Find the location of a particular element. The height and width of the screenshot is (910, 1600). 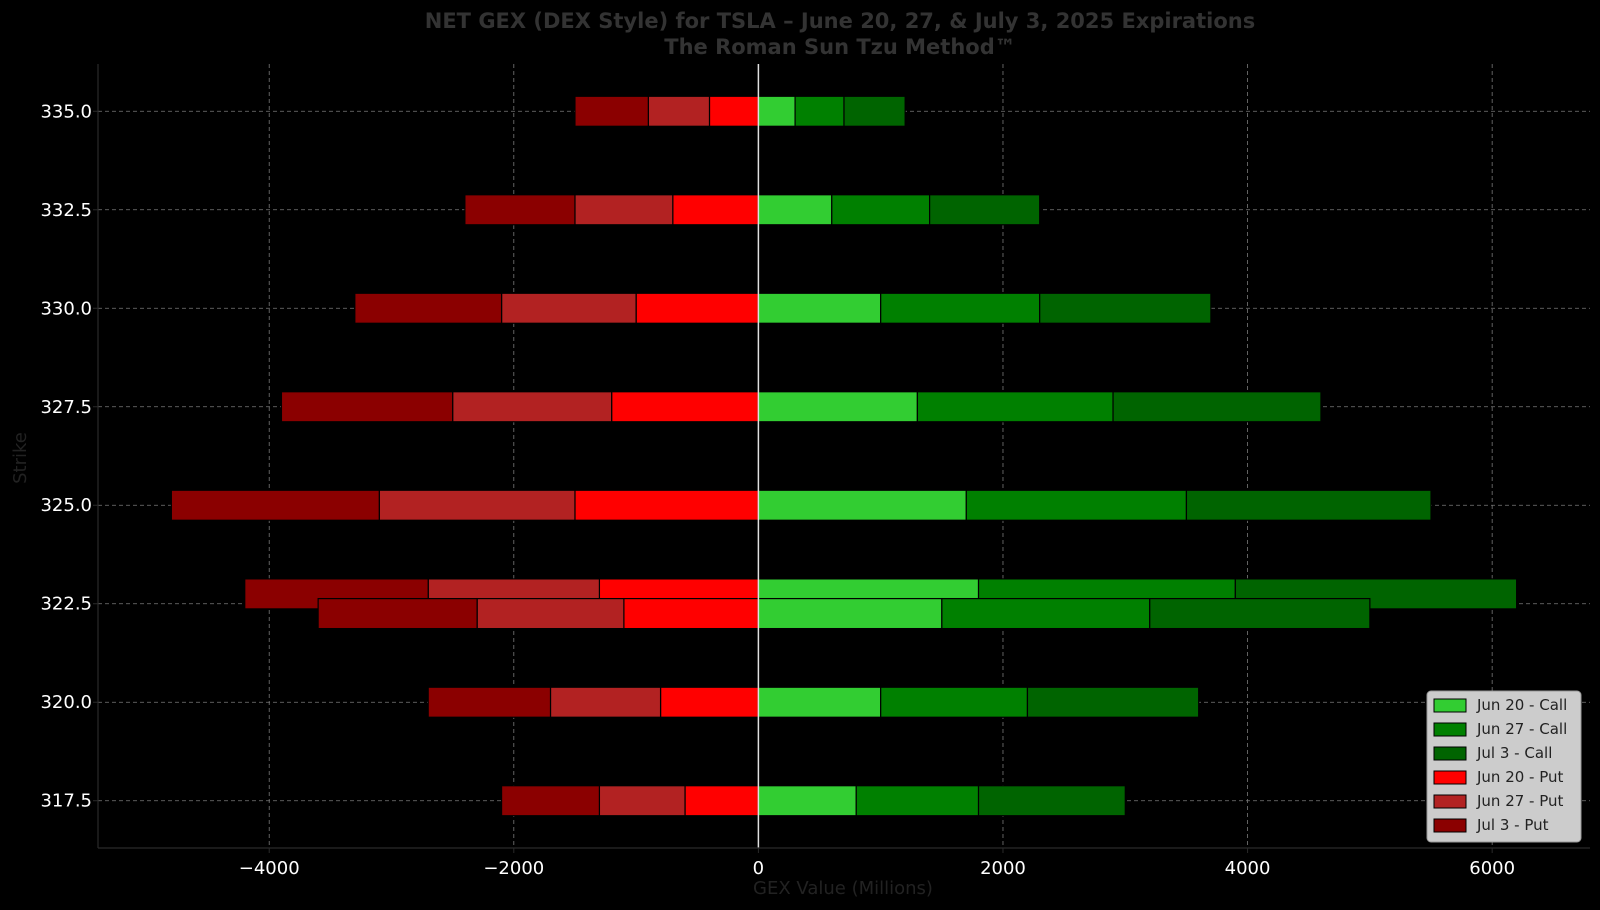

x-axis-label: GEX Value (Millions) is located at coordinates (843, 888).